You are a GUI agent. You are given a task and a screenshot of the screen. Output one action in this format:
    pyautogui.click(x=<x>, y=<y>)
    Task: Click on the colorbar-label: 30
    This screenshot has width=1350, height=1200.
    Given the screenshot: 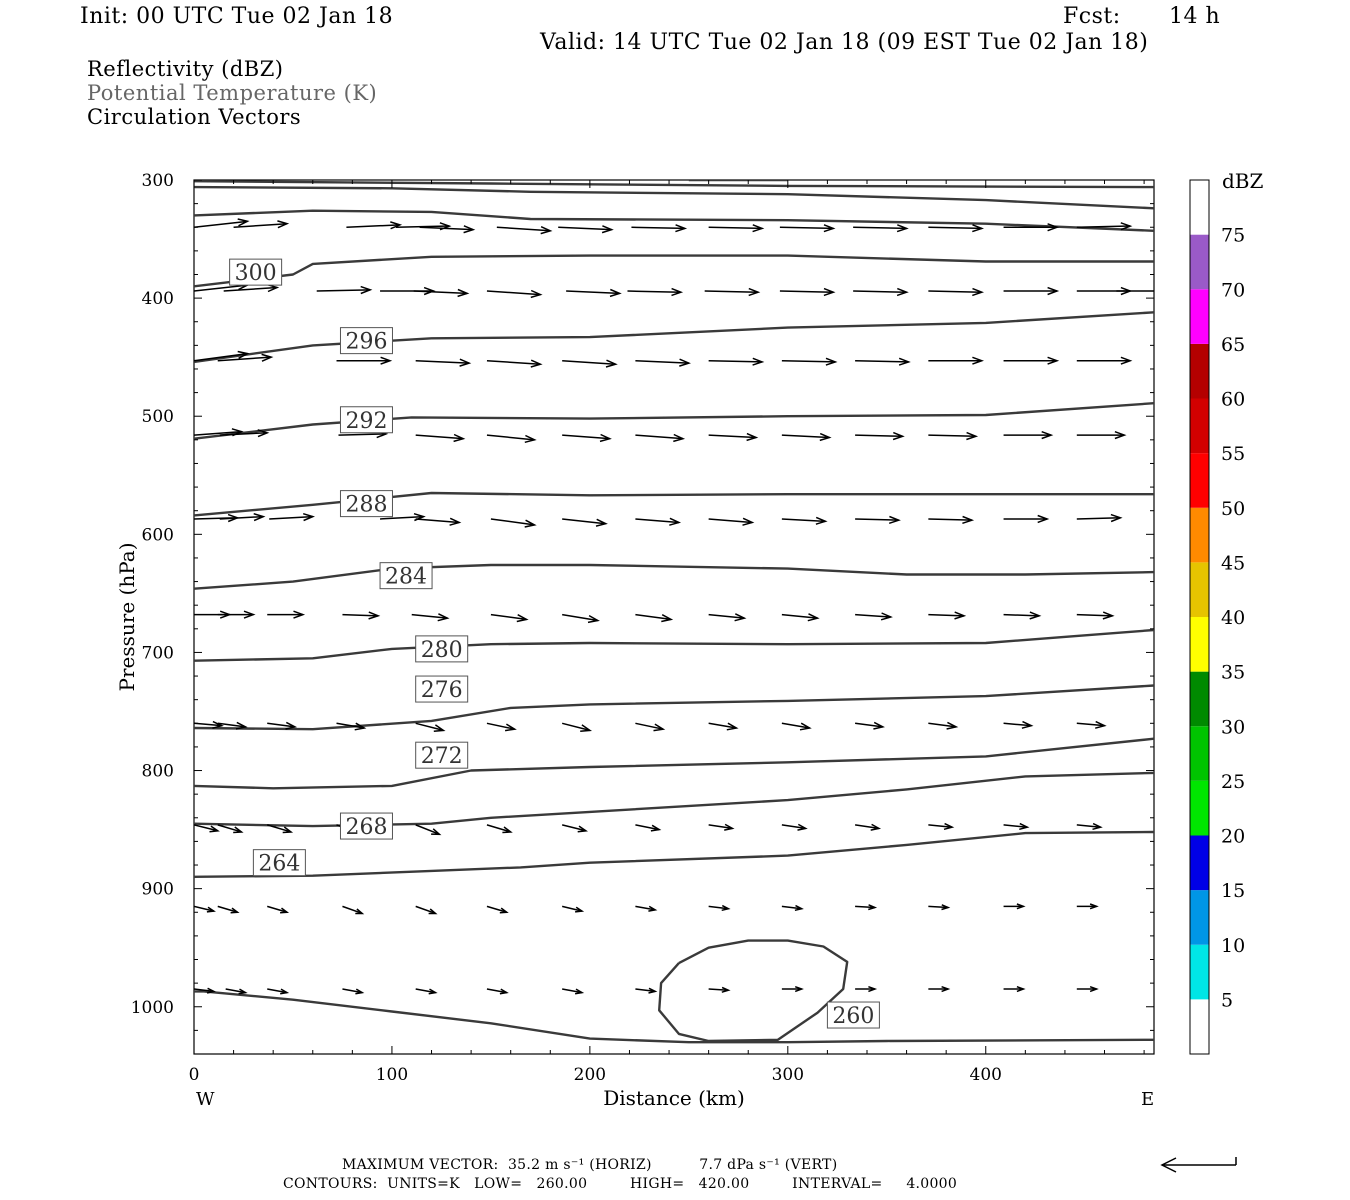 What is the action you would take?
    pyautogui.click(x=1233, y=727)
    